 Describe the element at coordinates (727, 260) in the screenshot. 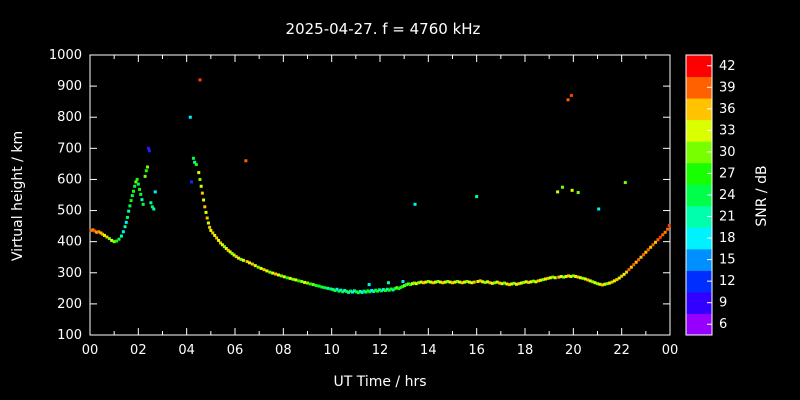

I see `svg-text: 15` at that location.